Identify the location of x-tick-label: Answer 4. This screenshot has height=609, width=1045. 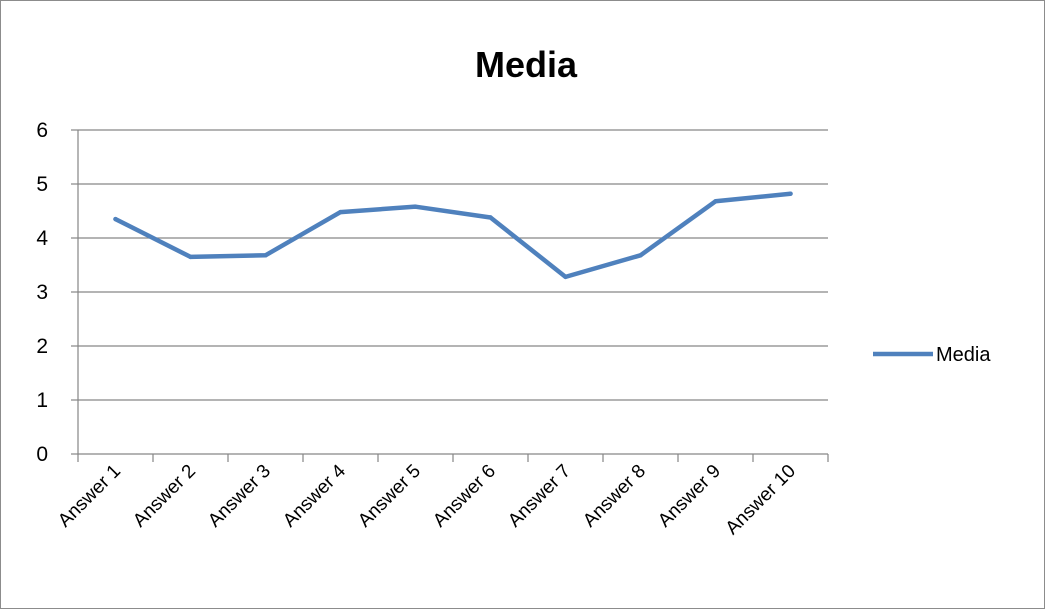
(314, 495).